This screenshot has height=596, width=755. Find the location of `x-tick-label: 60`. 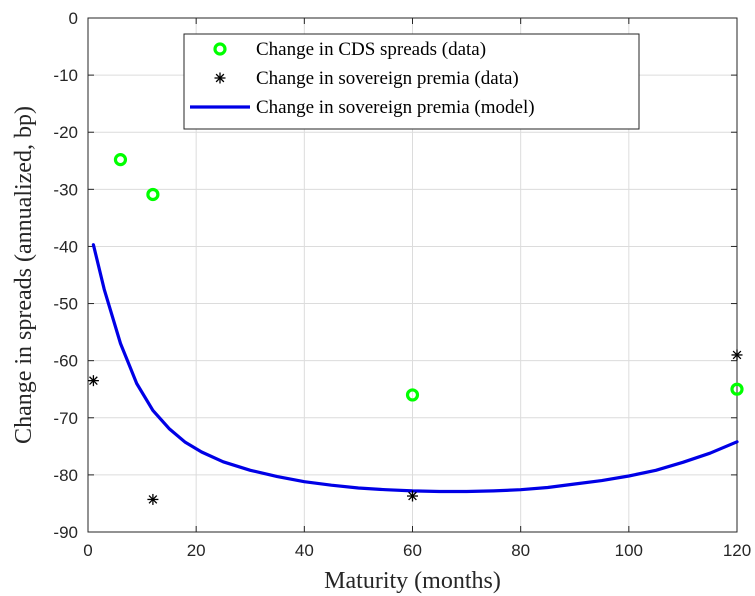

x-tick-label: 60 is located at coordinates (412, 550).